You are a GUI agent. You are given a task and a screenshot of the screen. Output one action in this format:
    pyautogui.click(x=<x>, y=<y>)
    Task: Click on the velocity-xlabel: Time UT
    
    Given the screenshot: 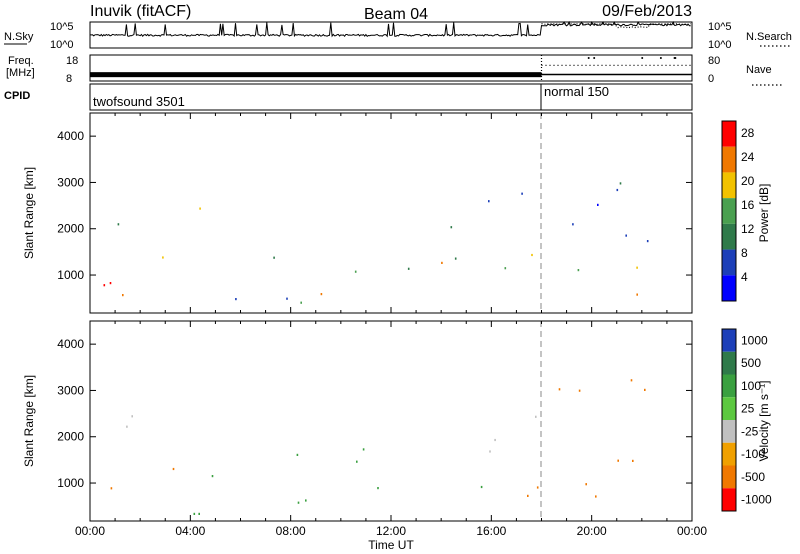 What is the action you would take?
    pyautogui.click(x=391, y=545)
    